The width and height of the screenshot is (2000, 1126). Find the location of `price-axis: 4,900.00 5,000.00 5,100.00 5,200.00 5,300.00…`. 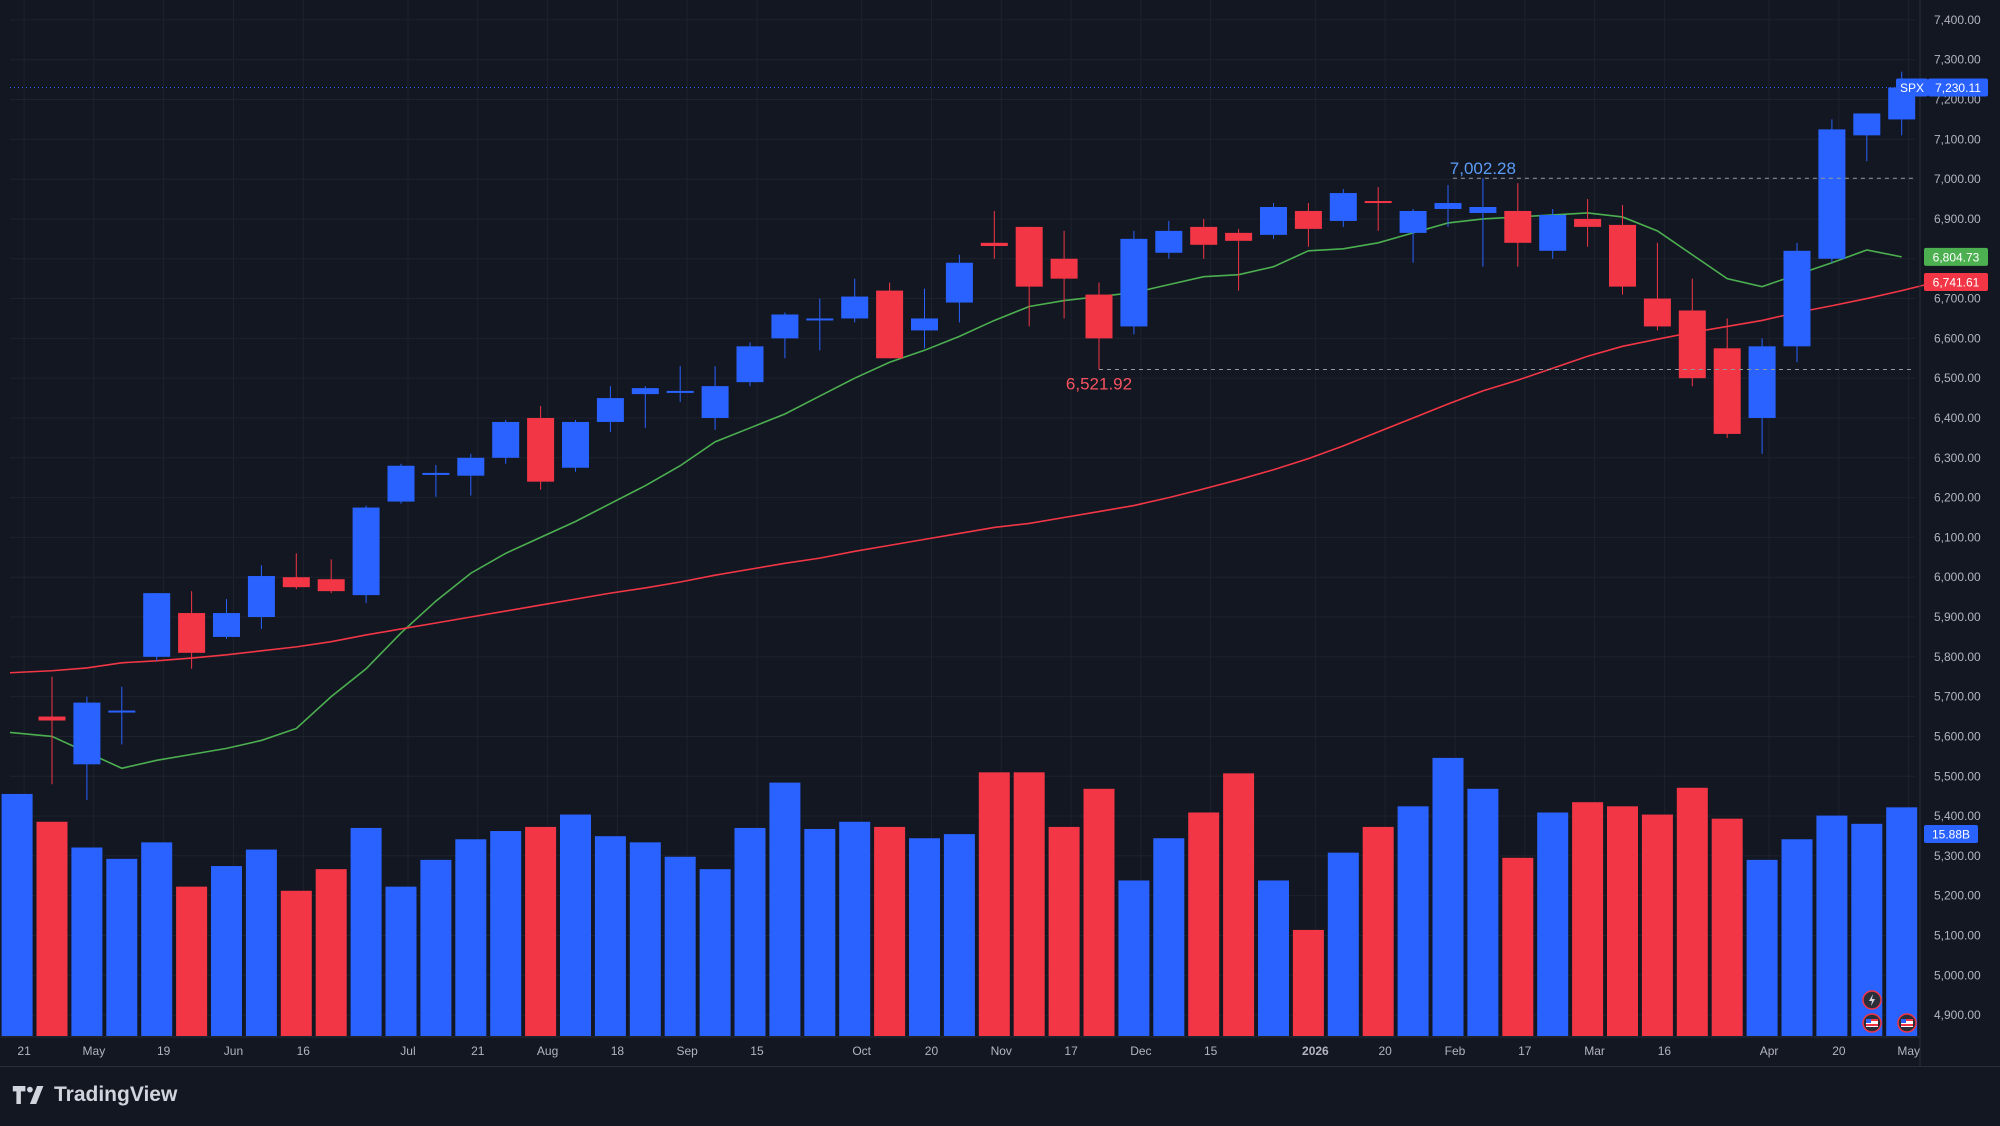

price-axis: 4,900.00 5,000.00 5,100.00 5,200.00 5,300.00… is located at coordinates (1950, 533).